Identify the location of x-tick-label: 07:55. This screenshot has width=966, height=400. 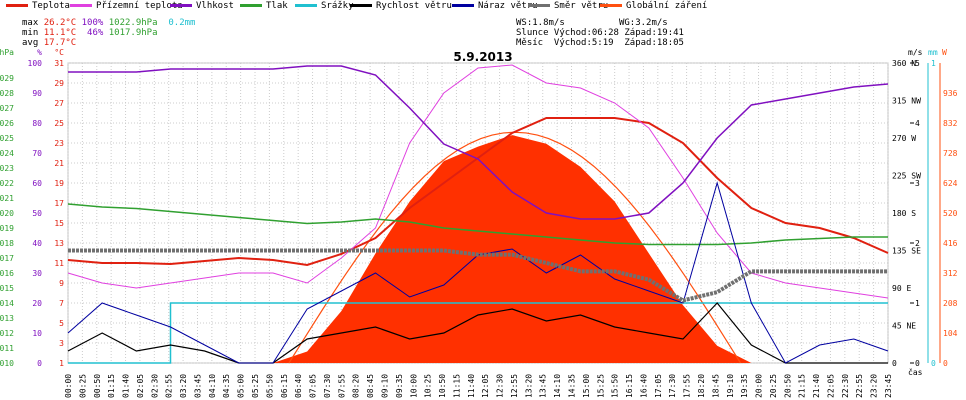
(341, 386).